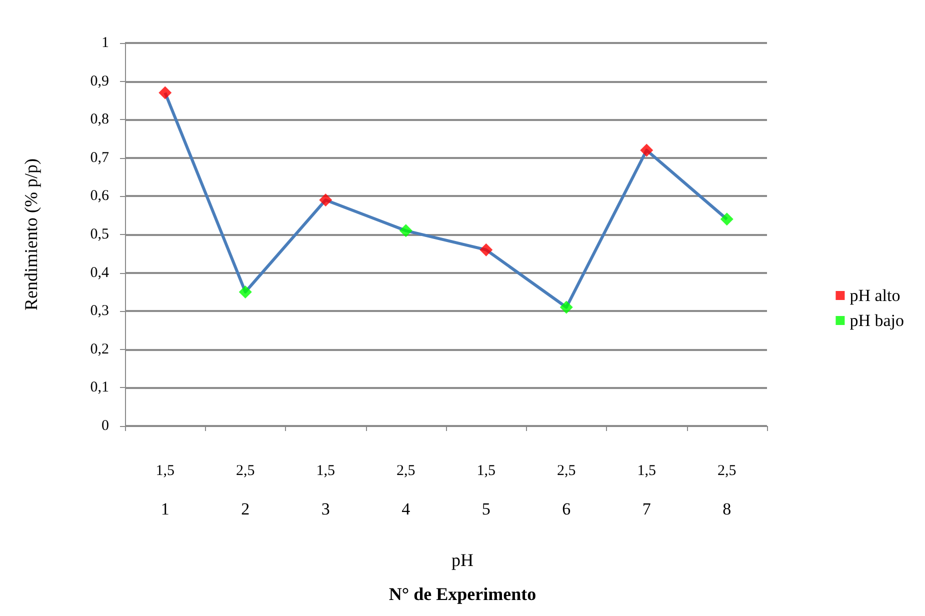 The height and width of the screenshot is (616, 925). Describe the element at coordinates (325, 490) in the screenshot. I see `category-label: 1,5 3` at that location.